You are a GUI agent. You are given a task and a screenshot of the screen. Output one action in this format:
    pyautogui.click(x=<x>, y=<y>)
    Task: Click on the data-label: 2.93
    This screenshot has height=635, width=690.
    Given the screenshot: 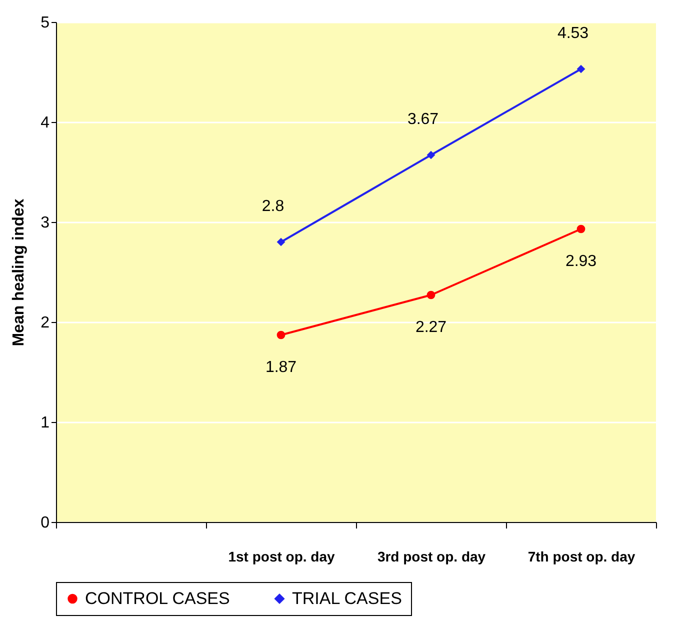 What is the action you would take?
    pyautogui.click(x=581, y=261)
    